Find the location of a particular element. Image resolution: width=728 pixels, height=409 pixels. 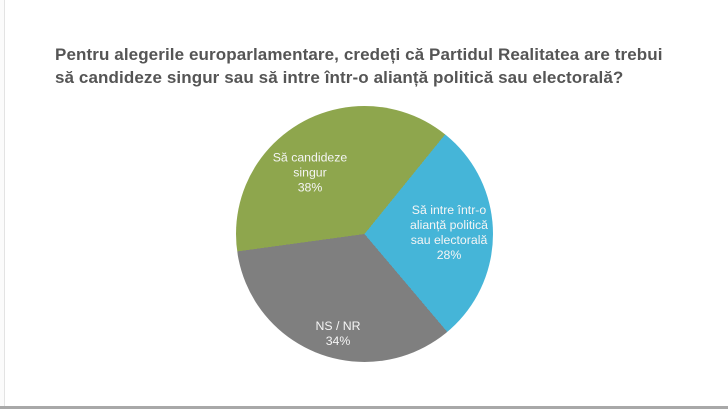

slide-left-edge is located at coordinates (2, 204).